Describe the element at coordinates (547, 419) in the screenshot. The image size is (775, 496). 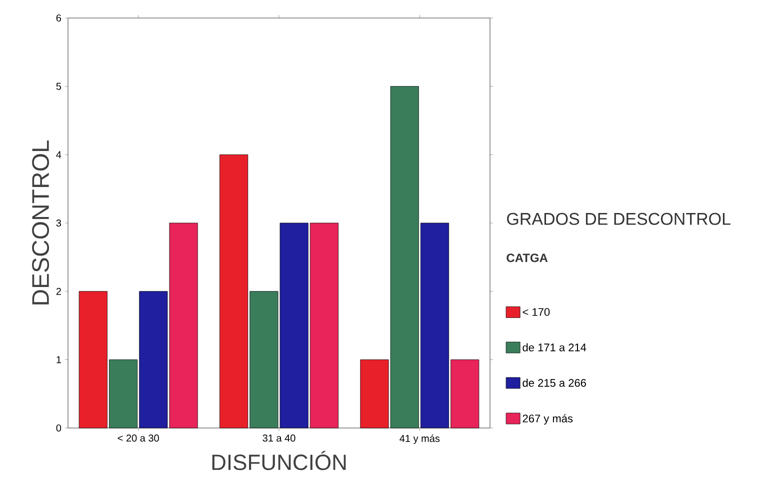
I see `legend-label: 267 y más` at that location.